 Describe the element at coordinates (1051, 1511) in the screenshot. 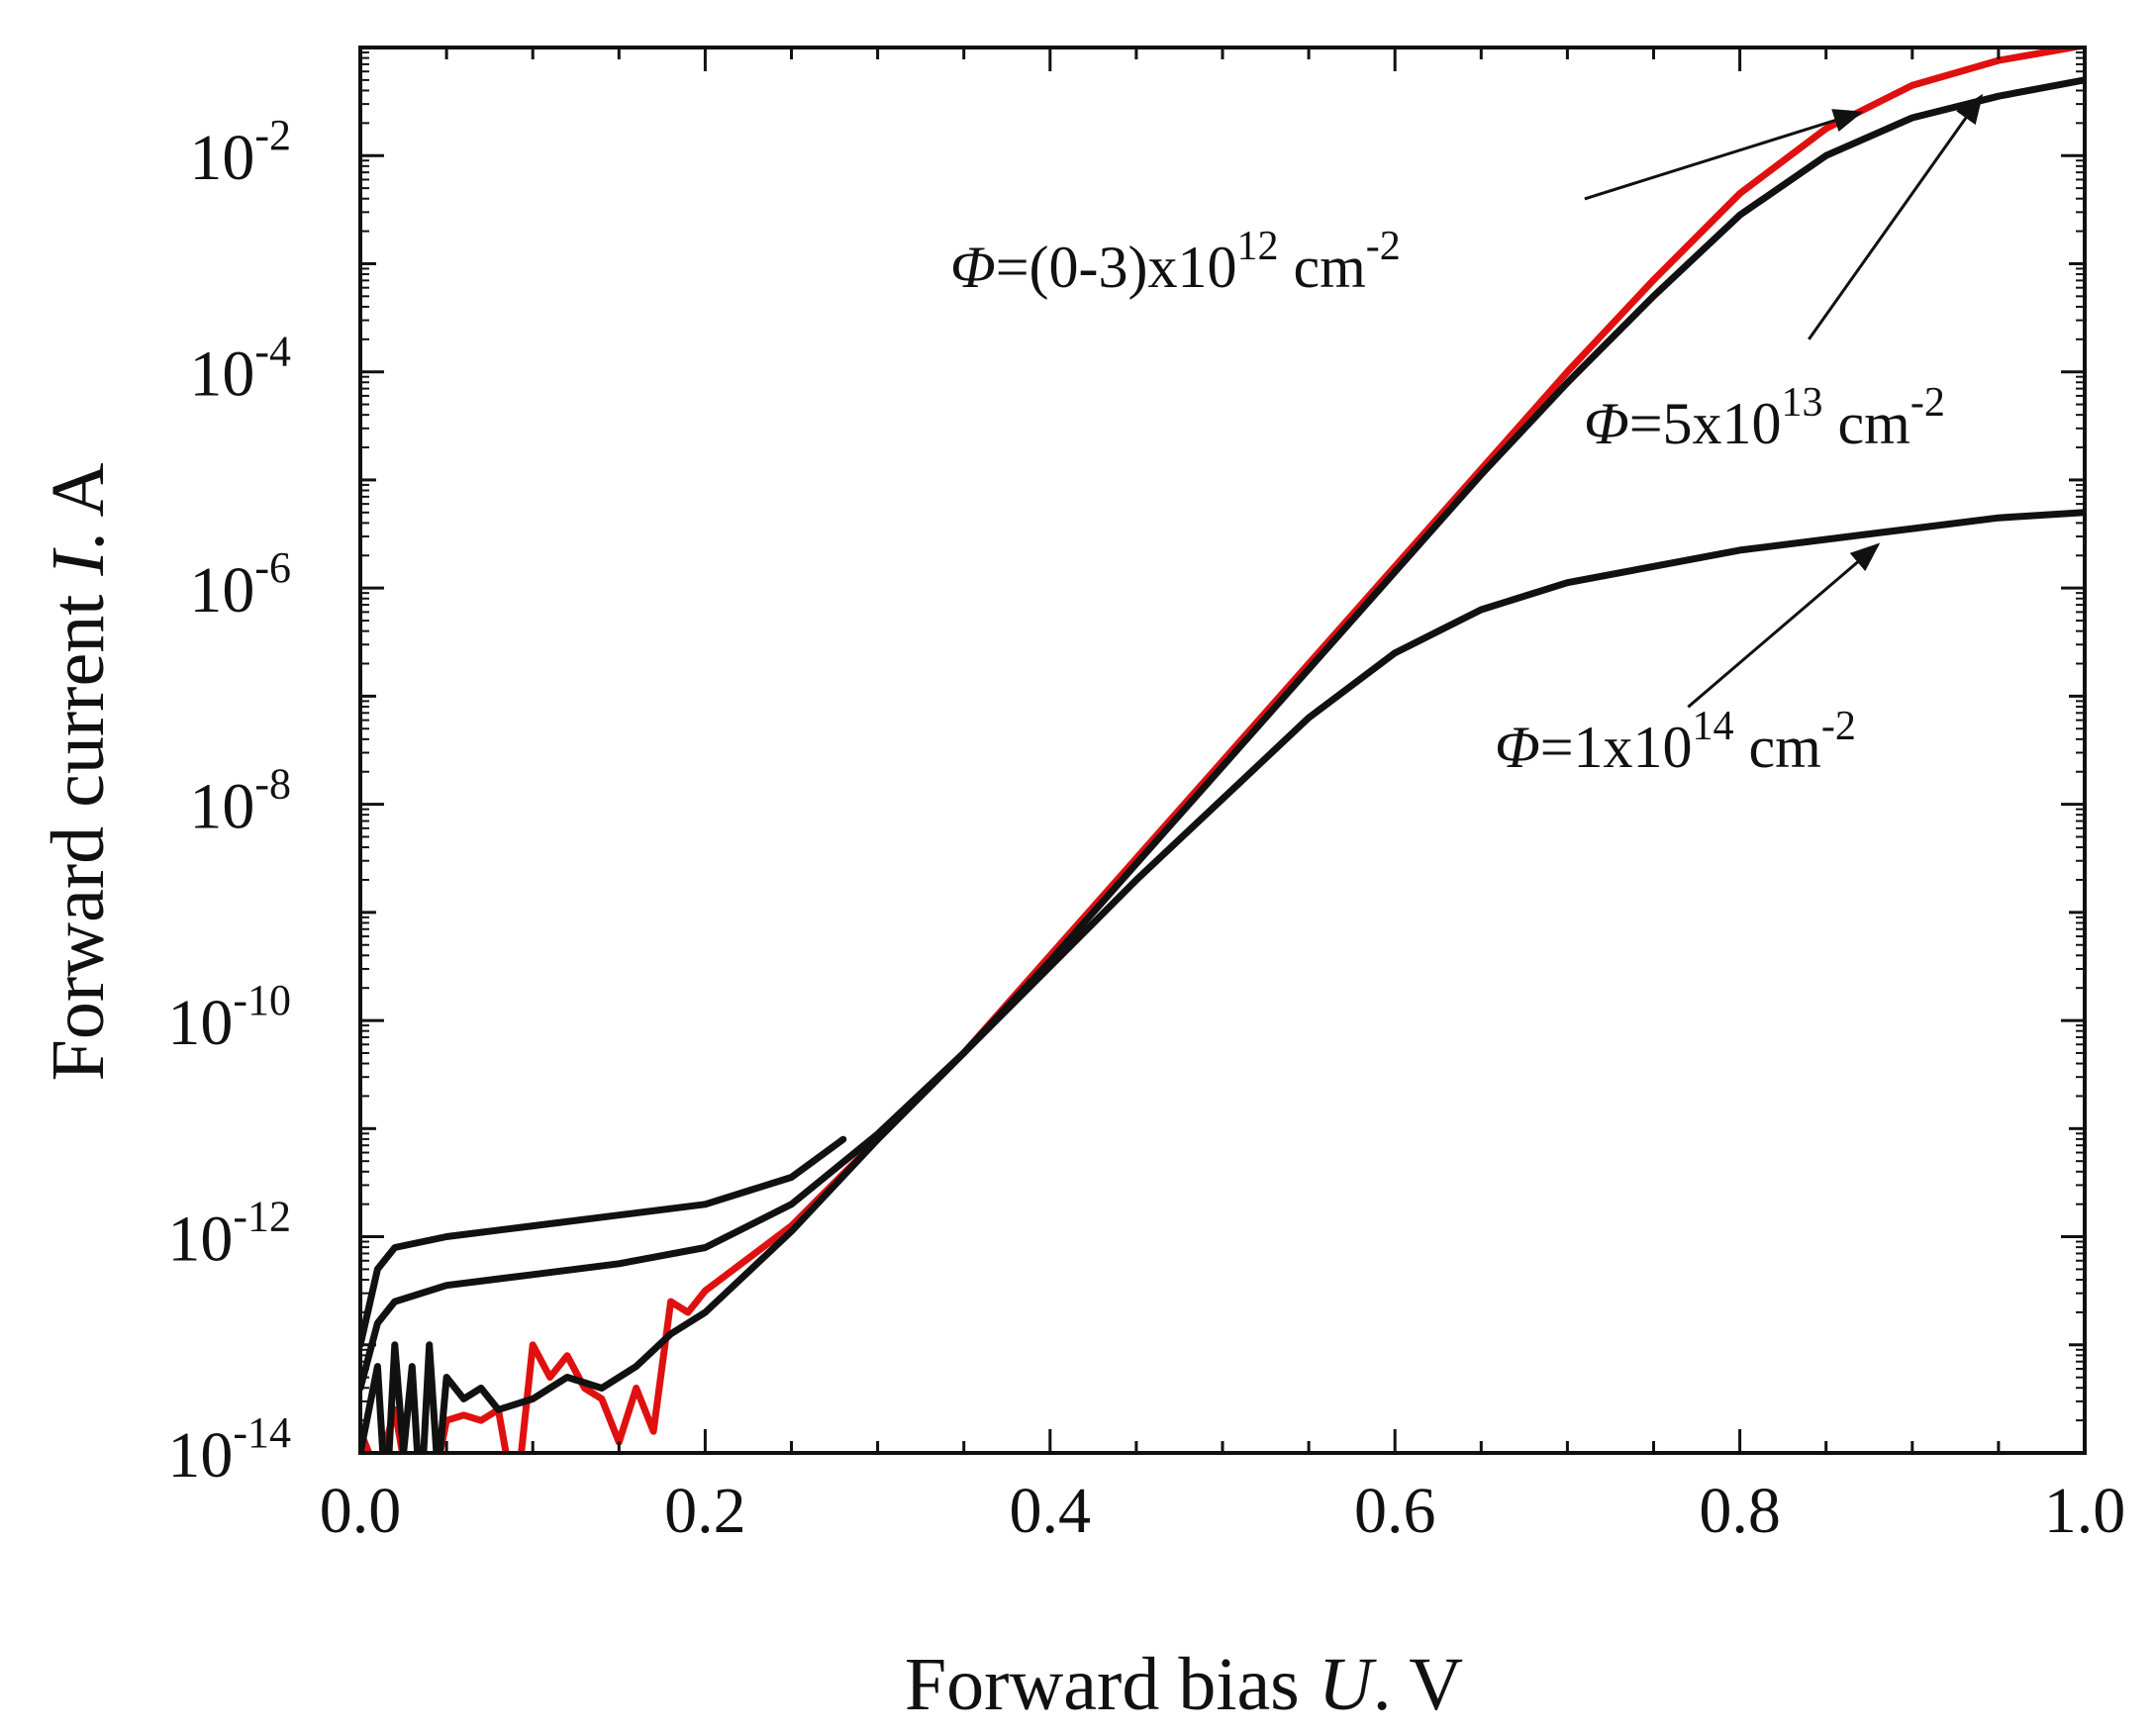

I see `x-tick-label: 0.4` at that location.